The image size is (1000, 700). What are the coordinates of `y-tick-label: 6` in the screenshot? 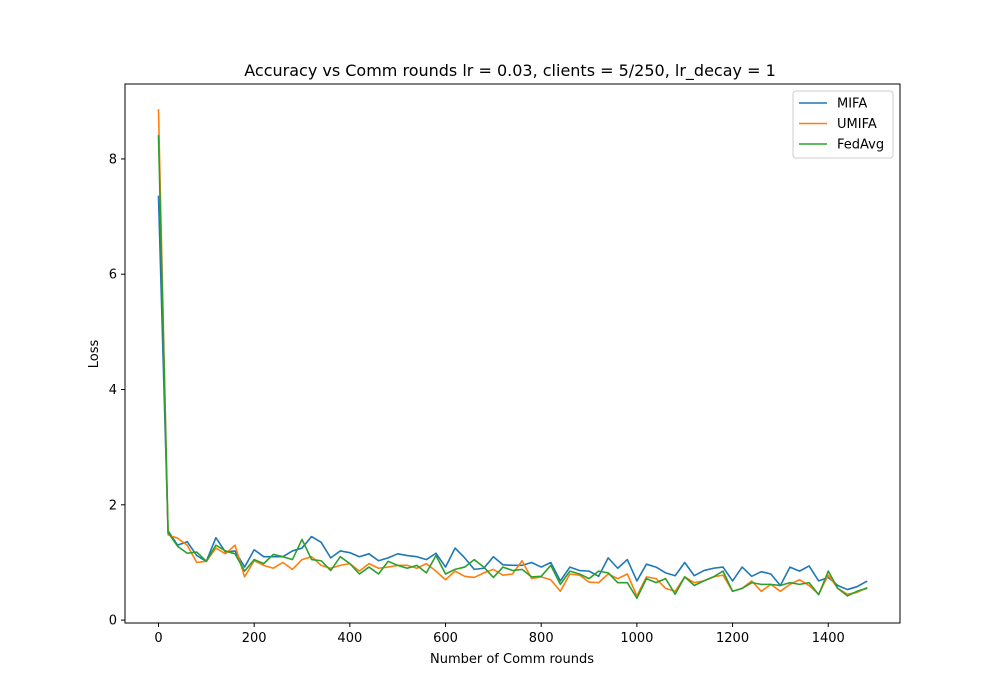 It's located at (113, 275).